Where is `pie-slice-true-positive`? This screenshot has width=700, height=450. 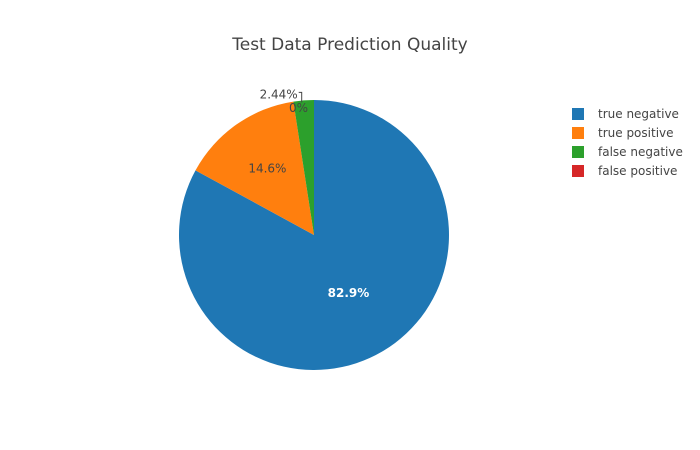 pie-slice-true-positive is located at coordinates (254, 168).